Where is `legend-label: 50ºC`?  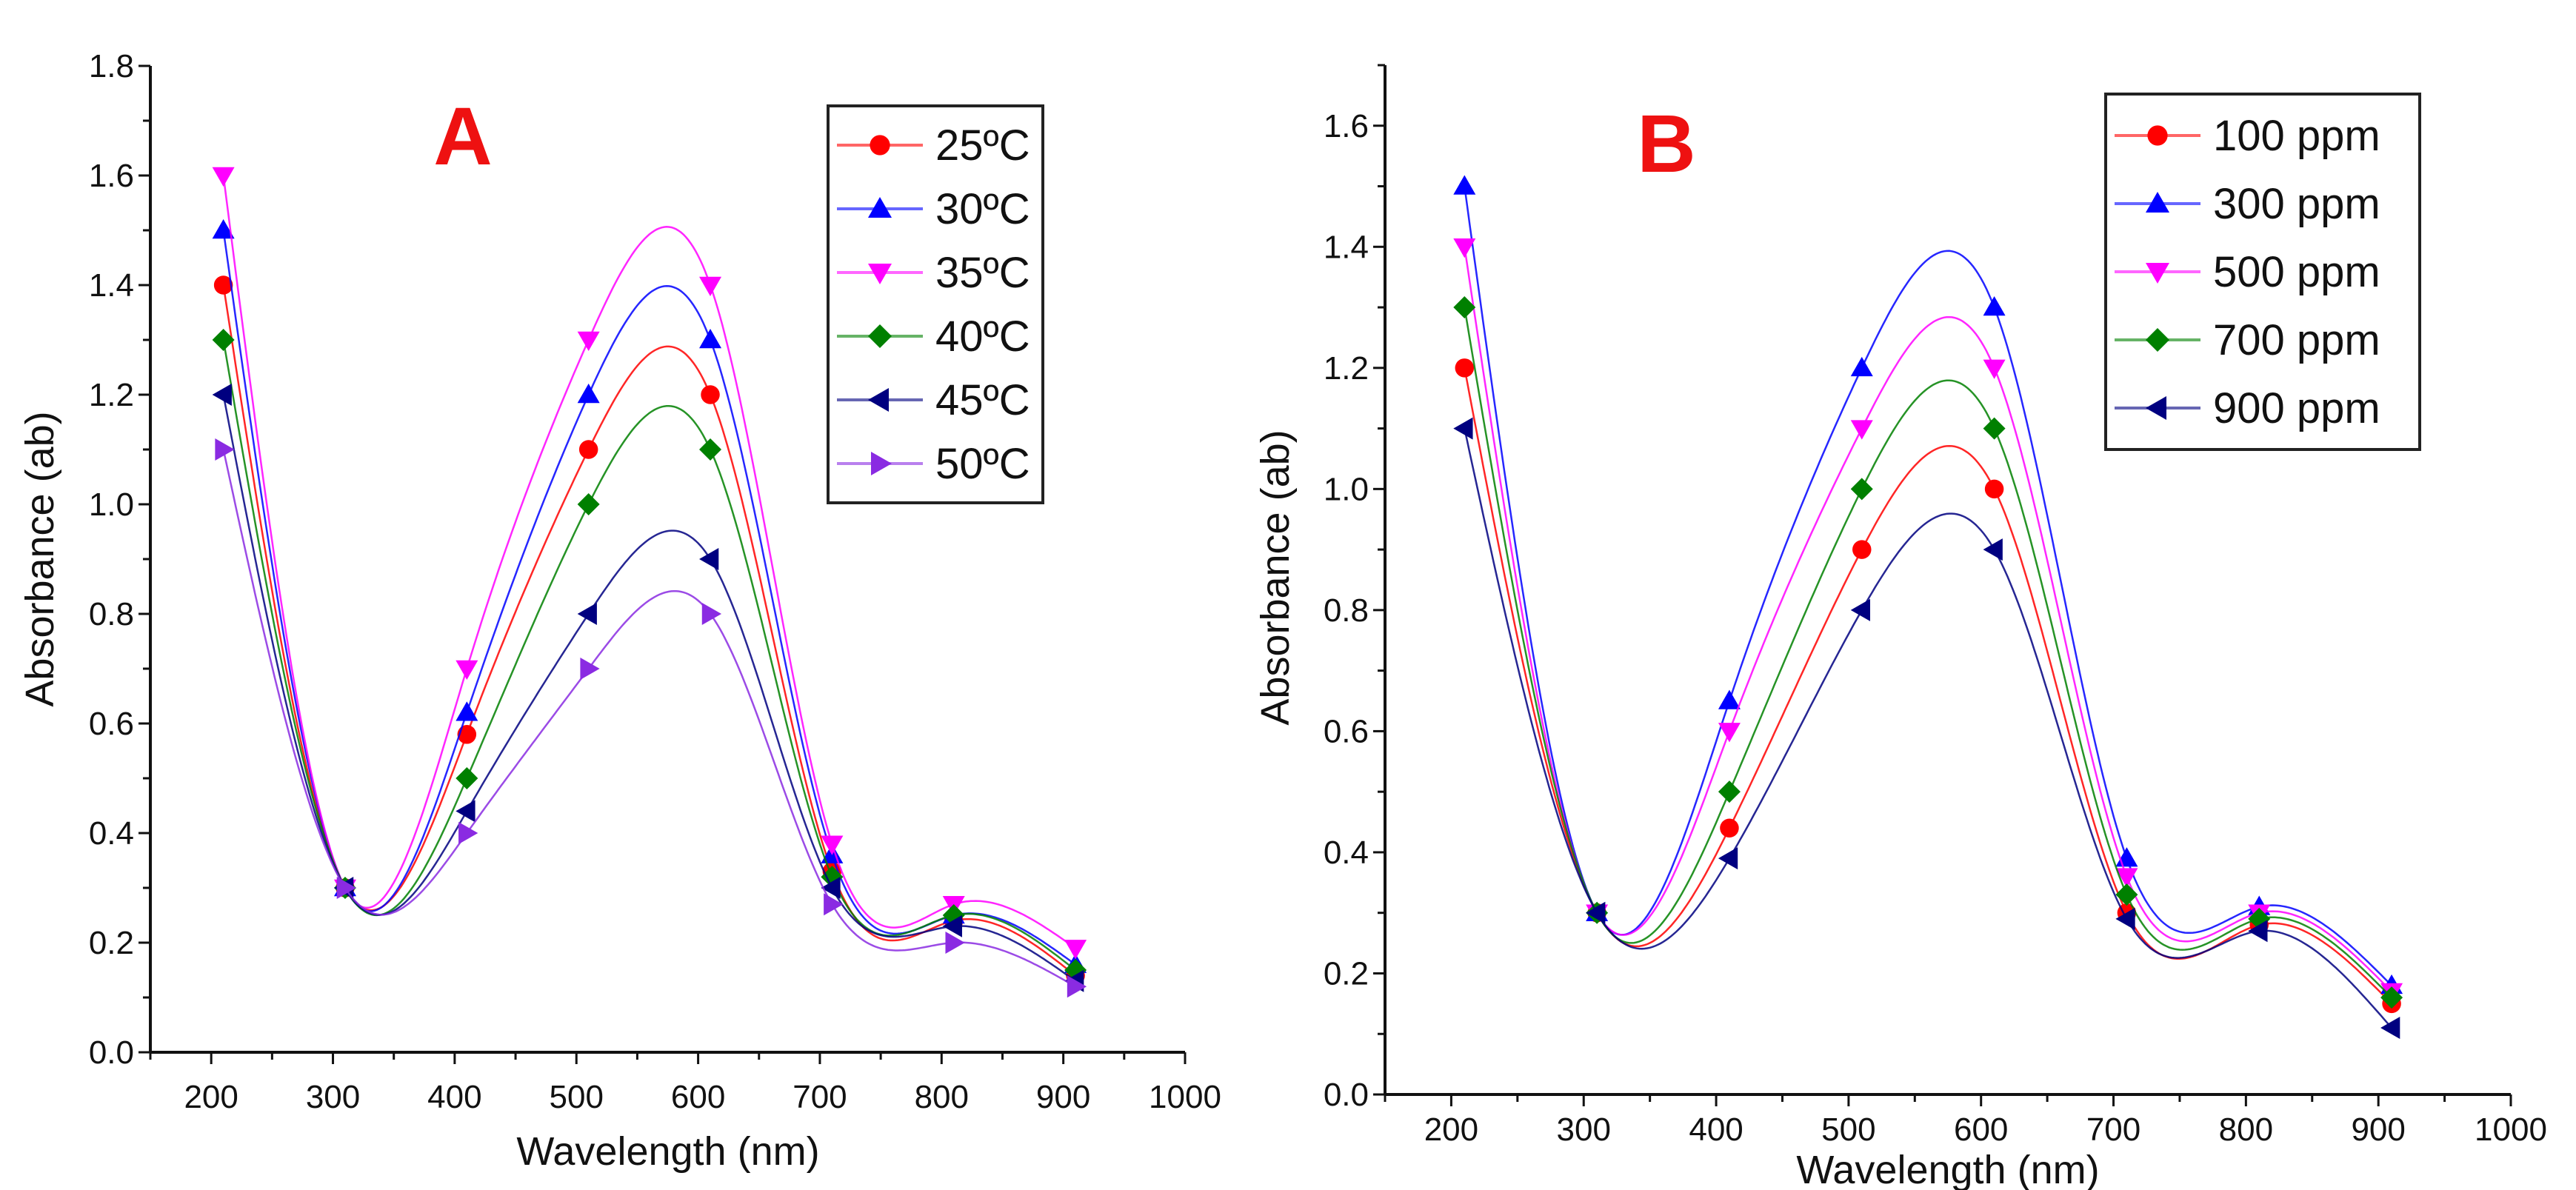 legend-label: 50ºC is located at coordinates (982, 464).